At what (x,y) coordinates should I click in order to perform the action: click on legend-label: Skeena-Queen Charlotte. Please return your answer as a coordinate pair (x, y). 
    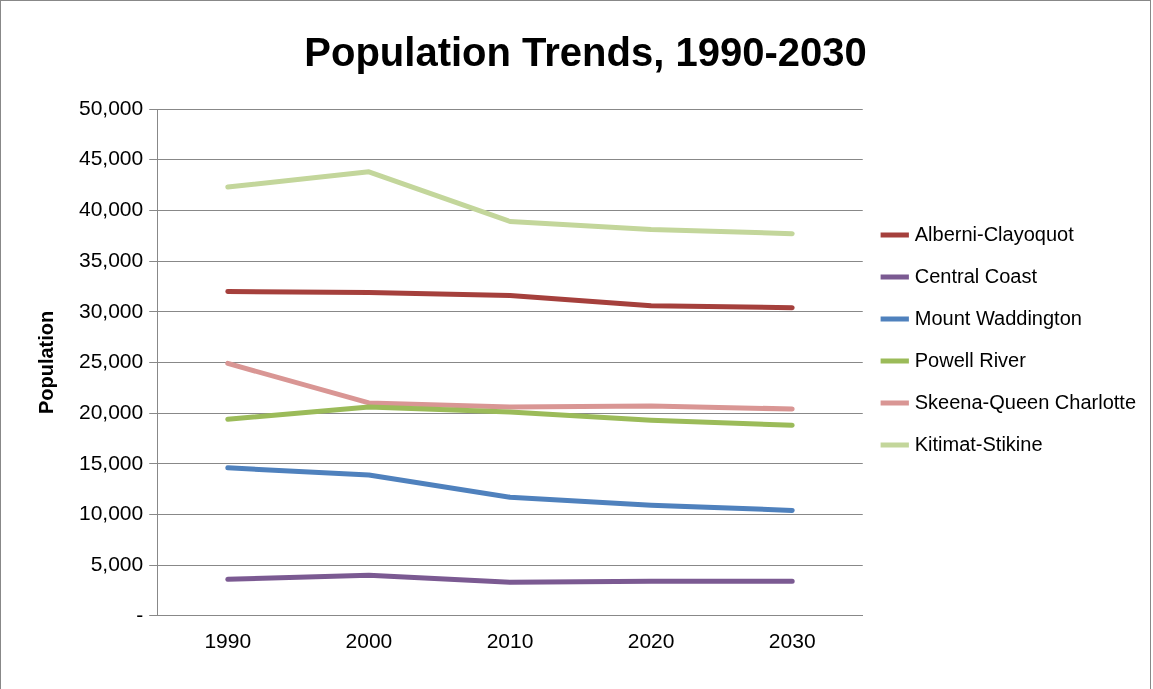
    Looking at the image, I should click on (1025, 401).